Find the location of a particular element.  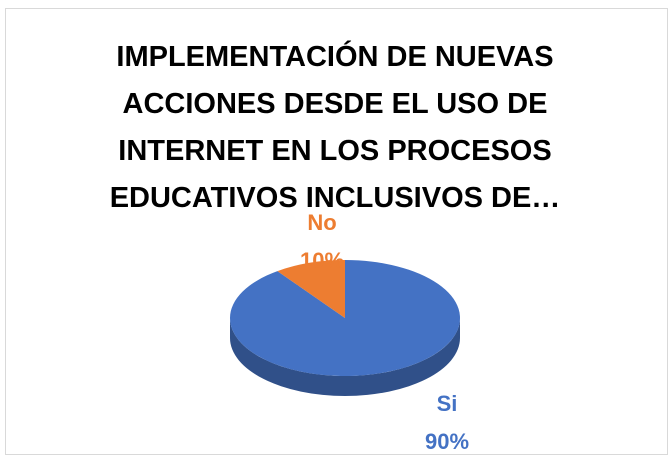

data-label-name: Si is located at coordinates (447, 403).